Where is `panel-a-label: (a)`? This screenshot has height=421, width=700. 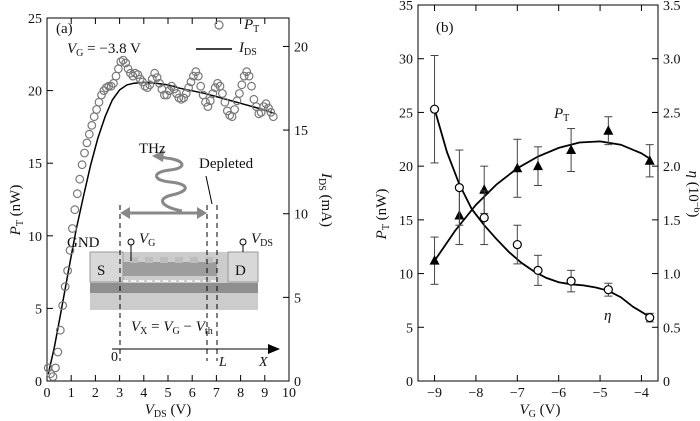
panel-a-label: (a) is located at coordinates (64, 29).